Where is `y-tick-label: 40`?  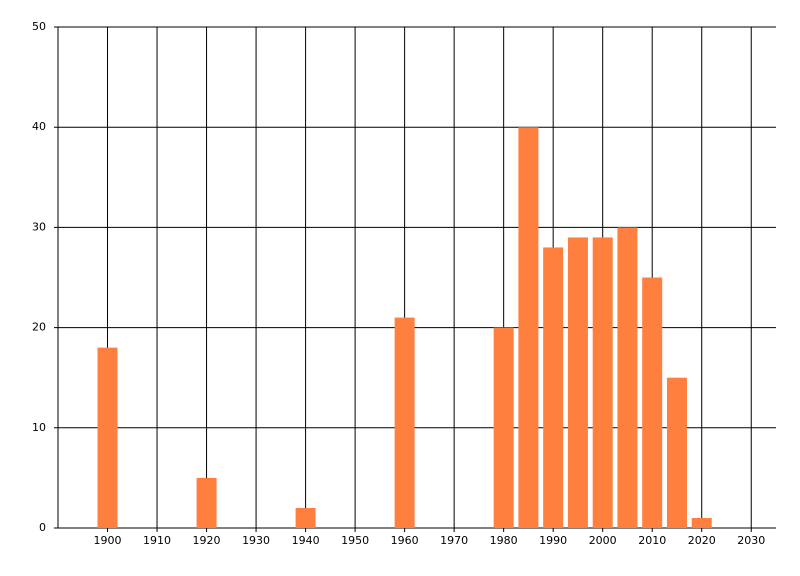
y-tick-label: 40 is located at coordinates (39, 126).